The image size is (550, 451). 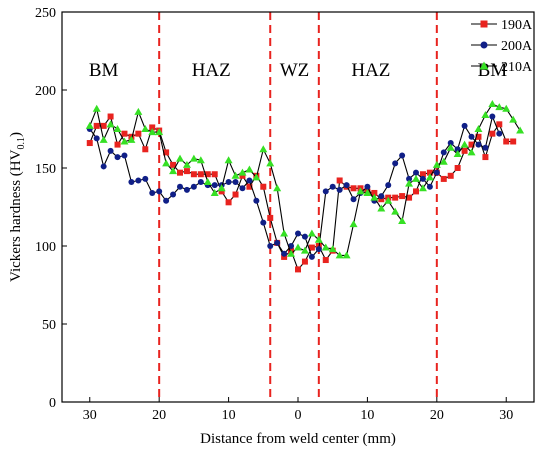 I want to click on x-axis-title: Distance from weld center (mm), so click(x=298, y=439).